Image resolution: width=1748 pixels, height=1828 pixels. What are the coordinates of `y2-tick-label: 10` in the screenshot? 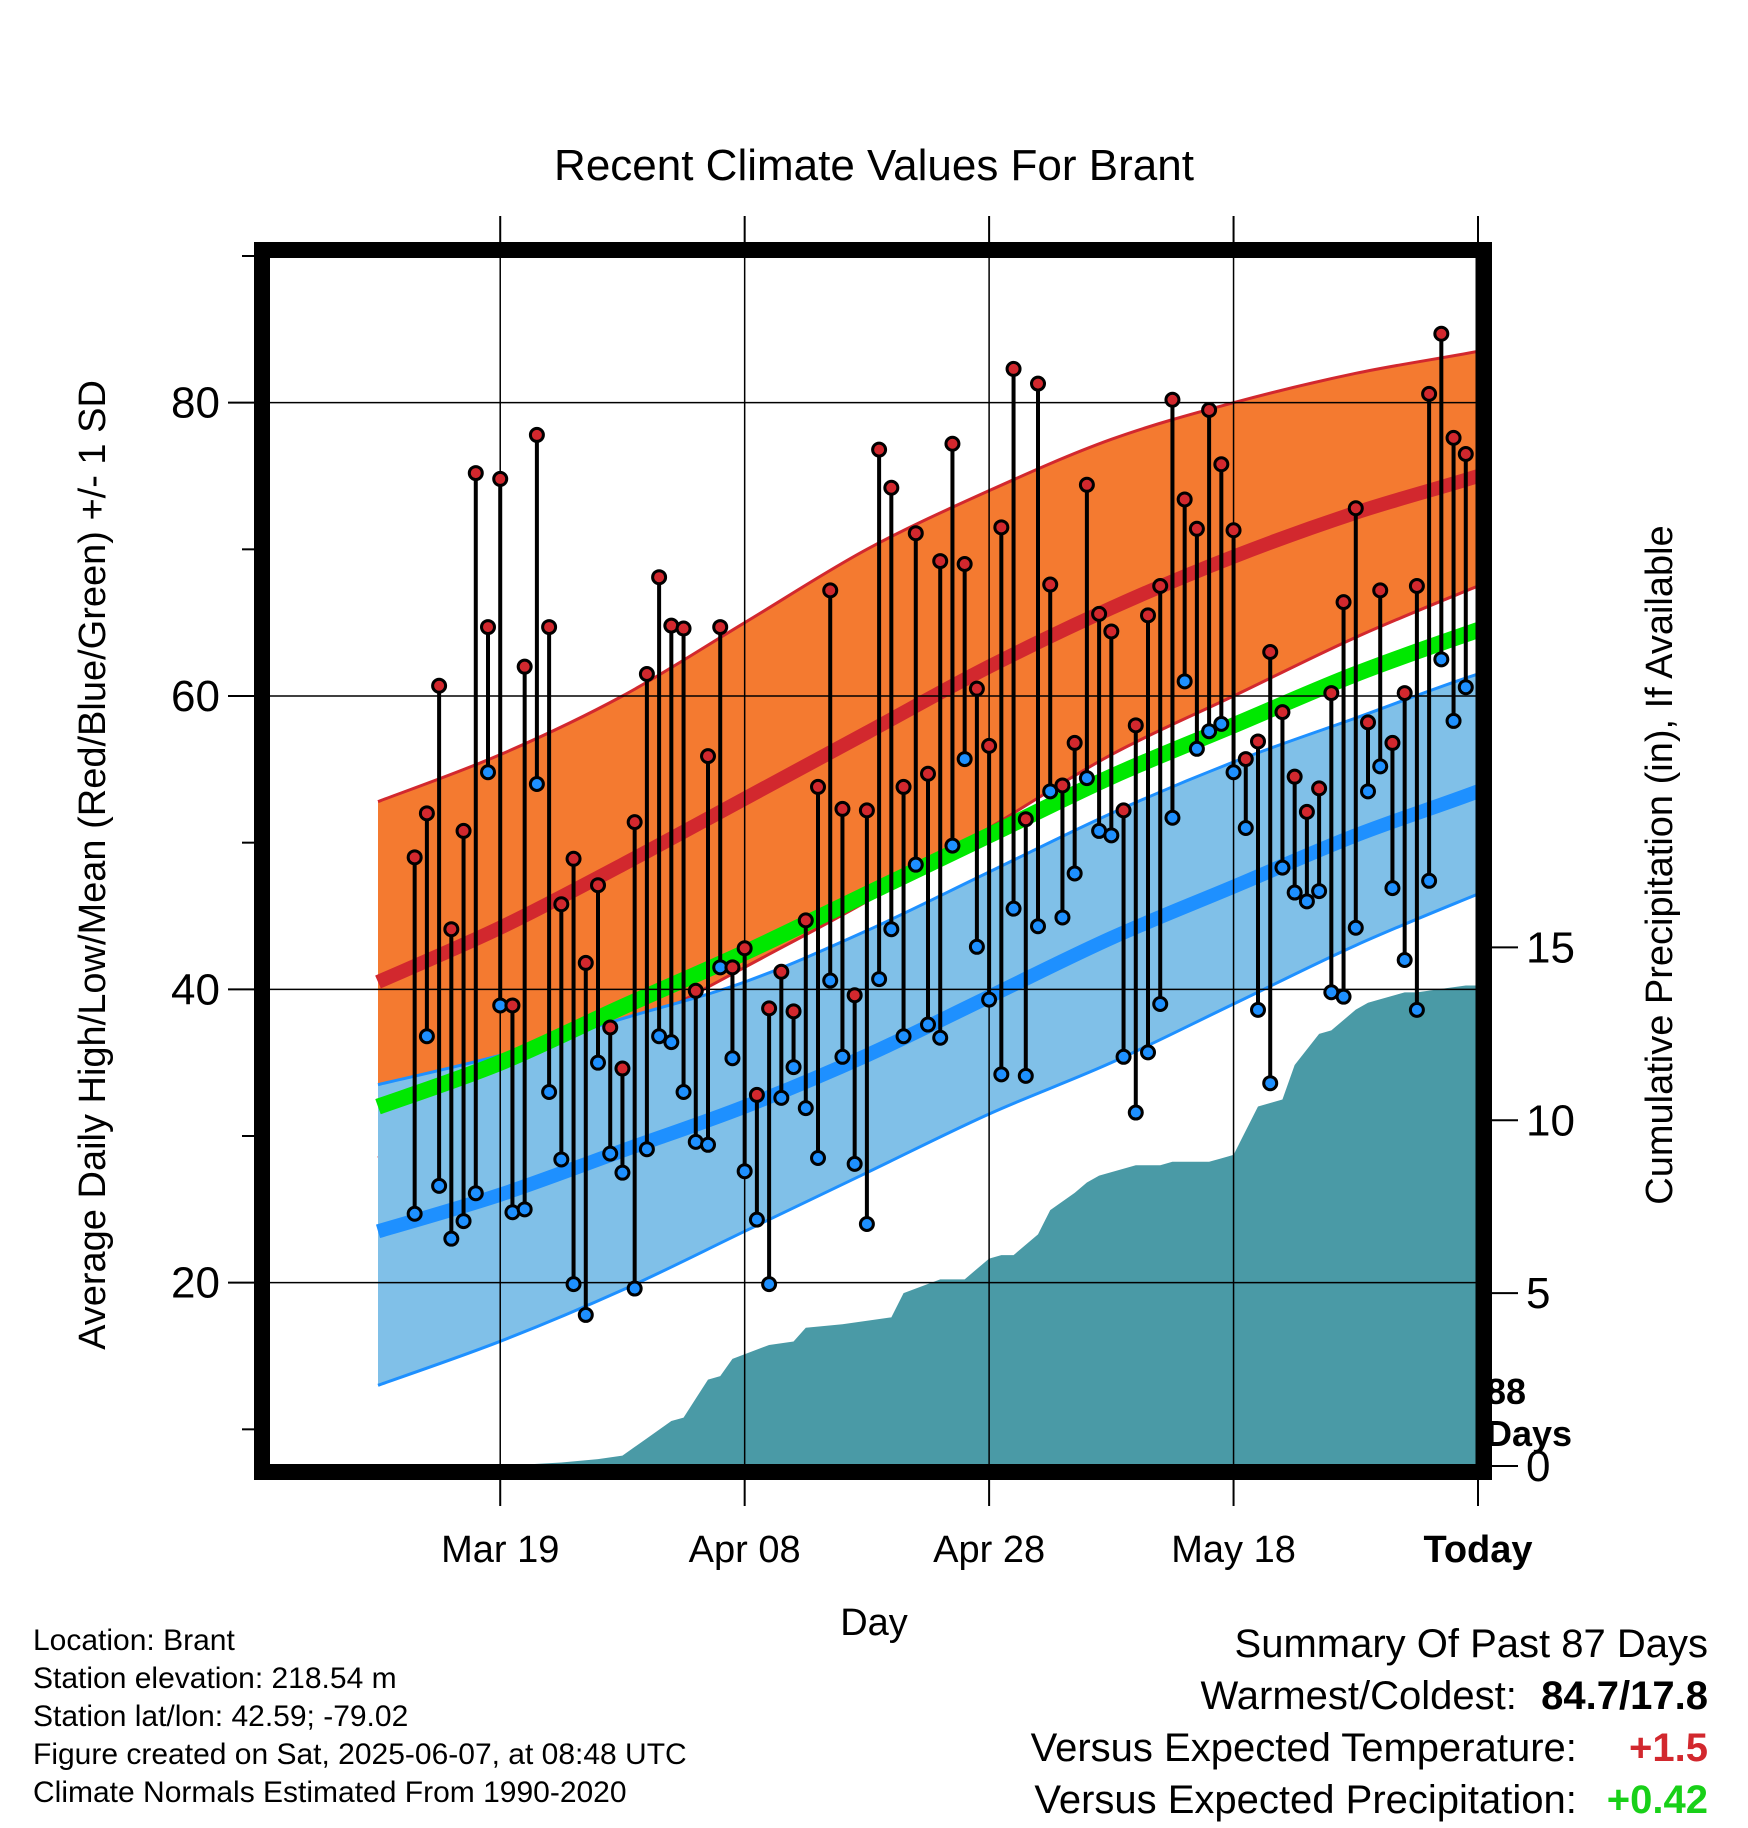 It's located at (1550, 1120).